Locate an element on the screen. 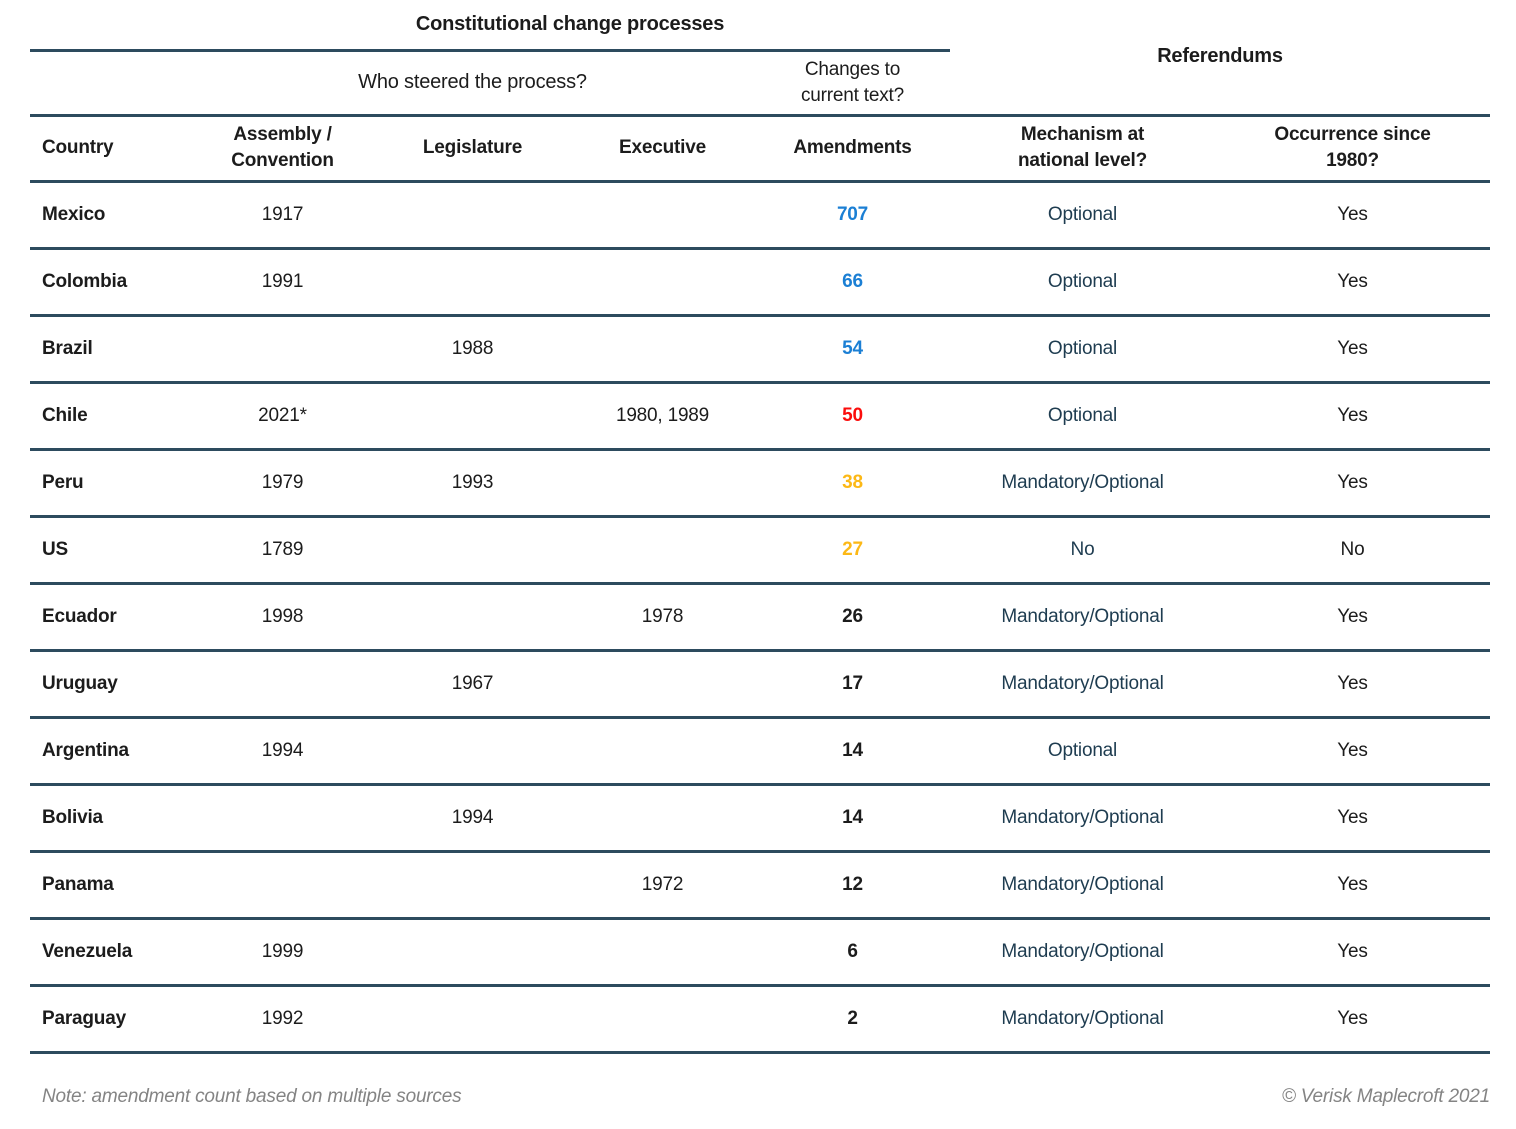 The height and width of the screenshot is (1129, 1516). column-header-assembly-convention: Assembly / Convention is located at coordinates (282, 149).